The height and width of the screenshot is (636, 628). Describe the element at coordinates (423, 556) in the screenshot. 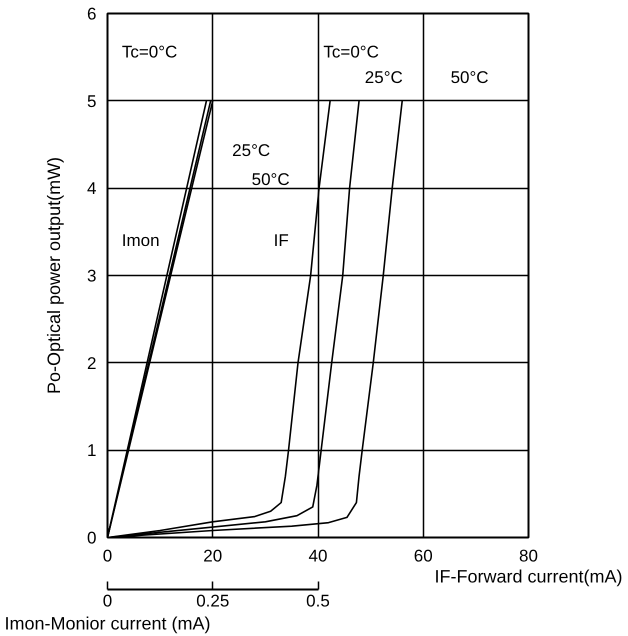

I see `x-tick-label: 60` at that location.